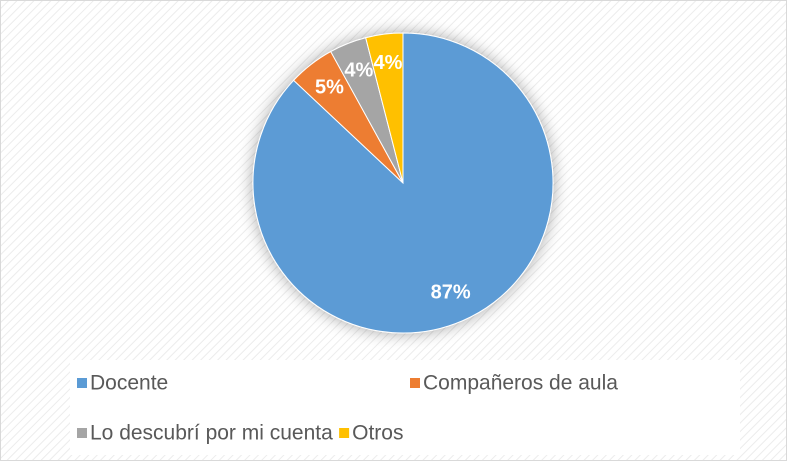 This screenshot has width=787, height=466. What do you see at coordinates (211, 433) in the screenshot?
I see `legend-label: Lo descubrí por mi cuenta` at bounding box center [211, 433].